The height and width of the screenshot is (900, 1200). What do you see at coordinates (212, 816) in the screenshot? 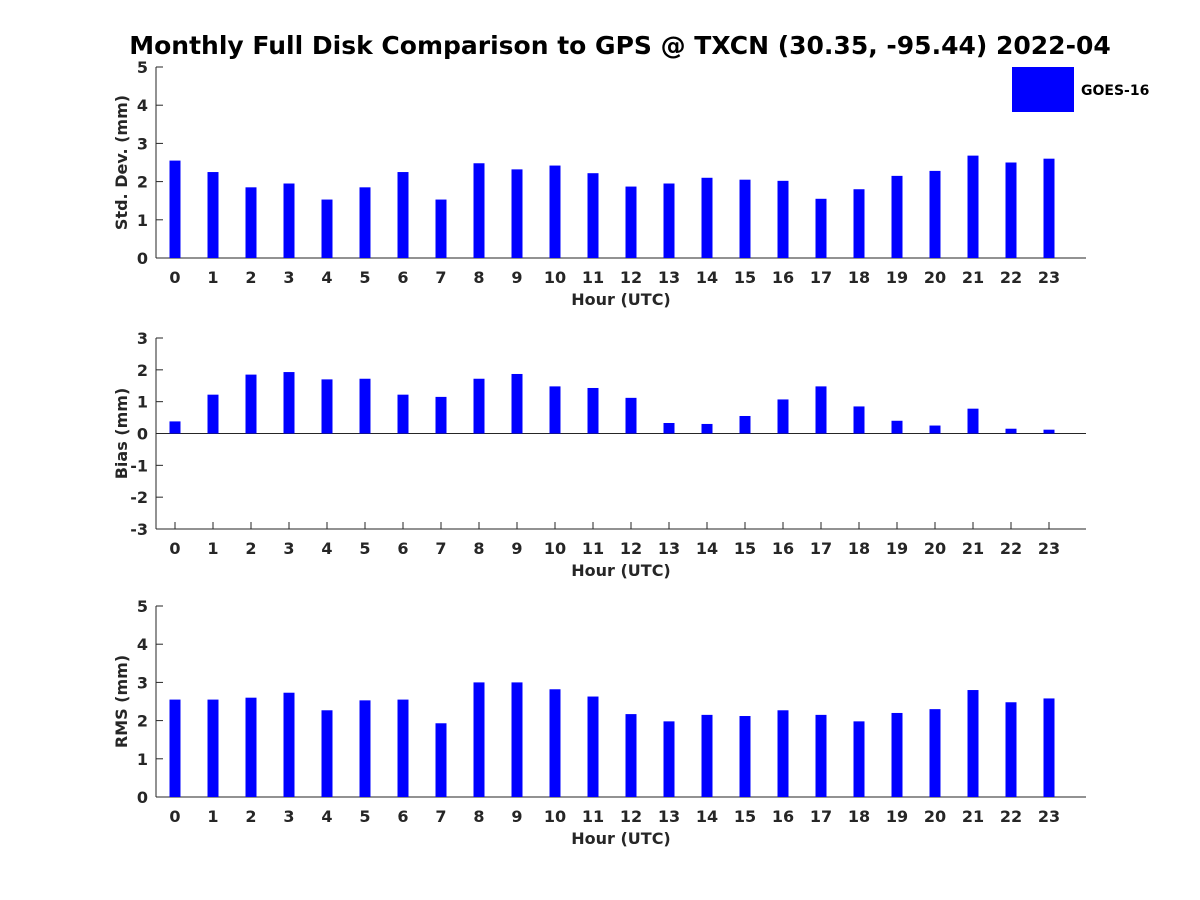
I see `rms-mm-x-tick-label: 1` at bounding box center [212, 816].